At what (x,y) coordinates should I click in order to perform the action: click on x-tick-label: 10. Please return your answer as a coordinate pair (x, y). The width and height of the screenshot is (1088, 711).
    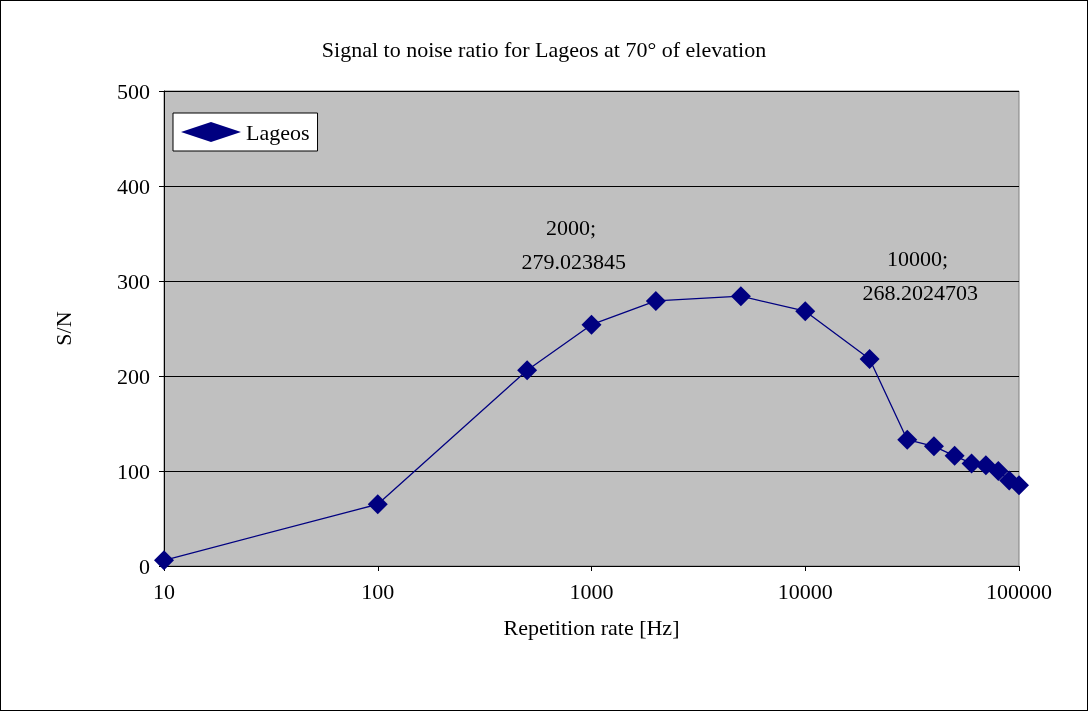
    Looking at the image, I should click on (164, 591).